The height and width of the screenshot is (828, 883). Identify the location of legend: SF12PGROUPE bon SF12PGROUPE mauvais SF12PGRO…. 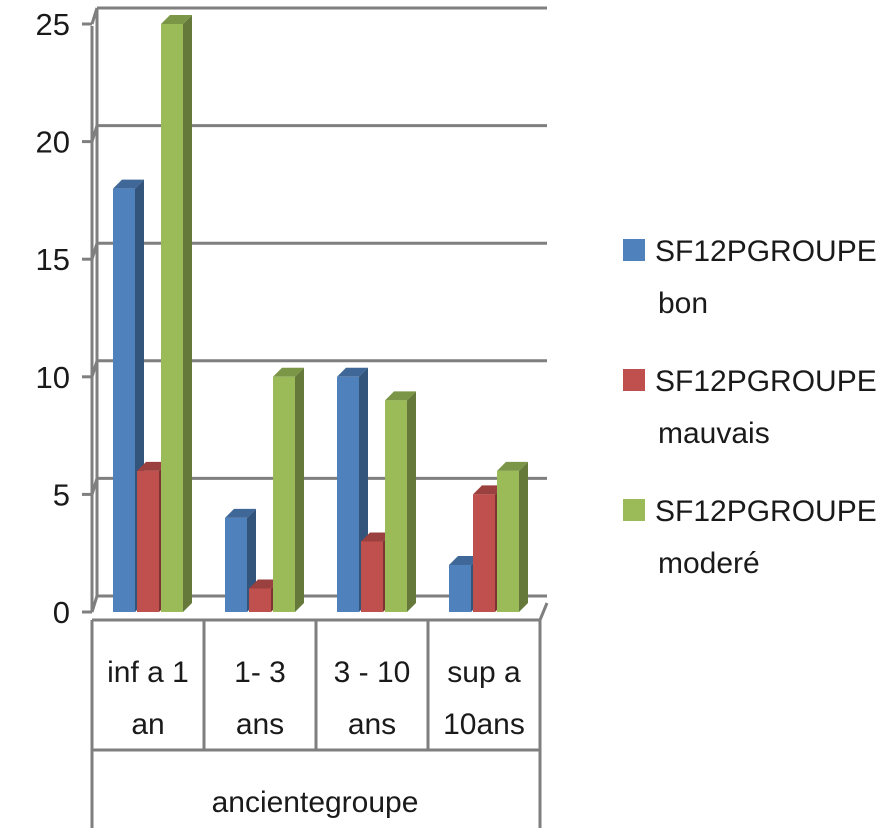
(750, 407).